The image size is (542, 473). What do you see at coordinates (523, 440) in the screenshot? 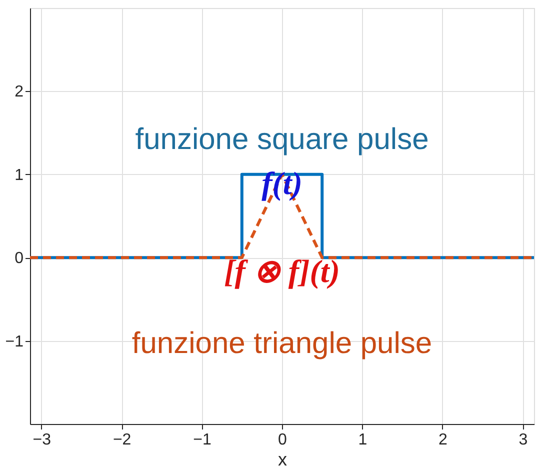
I see `x-tick-label: 3` at bounding box center [523, 440].